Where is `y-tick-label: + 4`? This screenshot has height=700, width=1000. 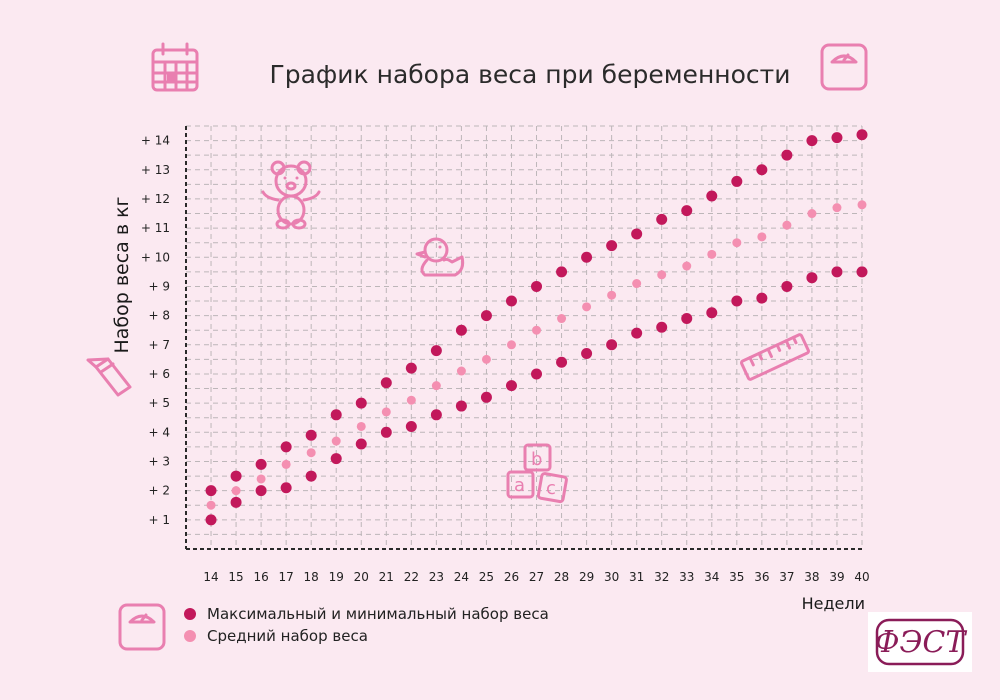
y-tick-label: + 4 is located at coordinates (159, 432).